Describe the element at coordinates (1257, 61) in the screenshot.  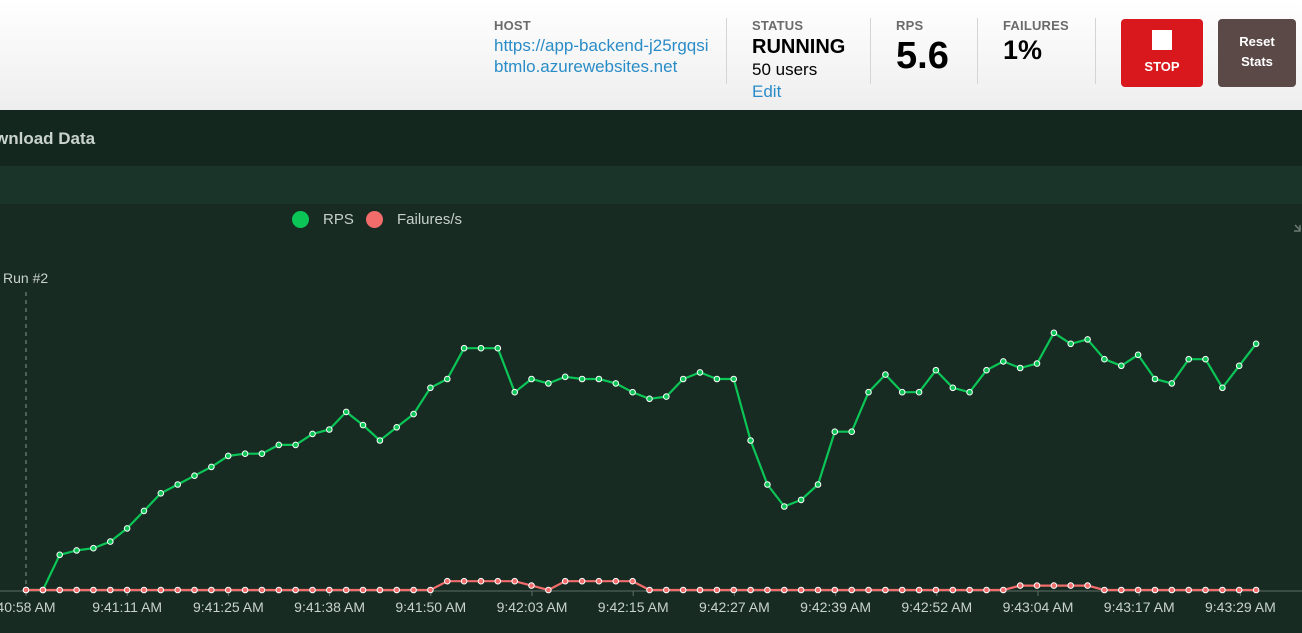
I see `stats-label: Stats` at that location.